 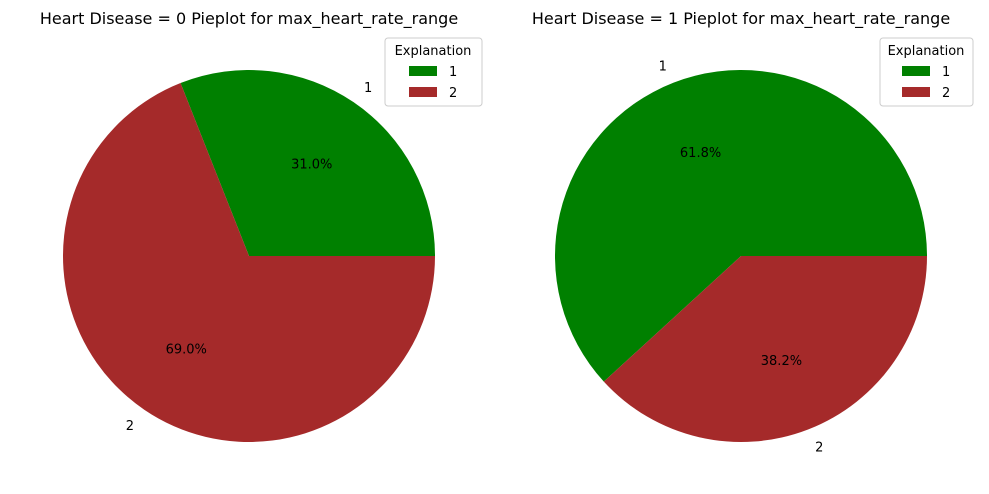 I want to click on slice-percent-label: 38.2%, so click(x=781, y=361).